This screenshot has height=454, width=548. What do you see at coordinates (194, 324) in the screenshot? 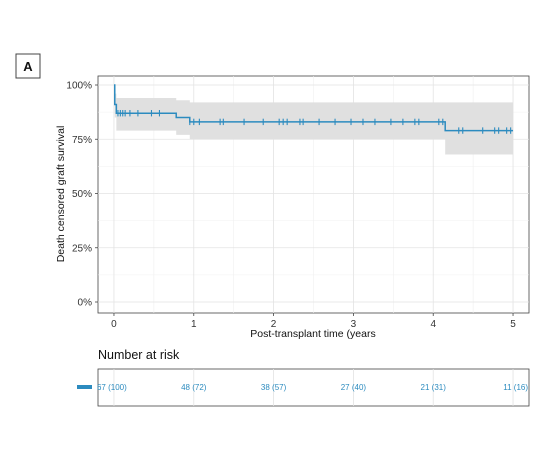
I see `x-tick-label: 1` at bounding box center [194, 324].